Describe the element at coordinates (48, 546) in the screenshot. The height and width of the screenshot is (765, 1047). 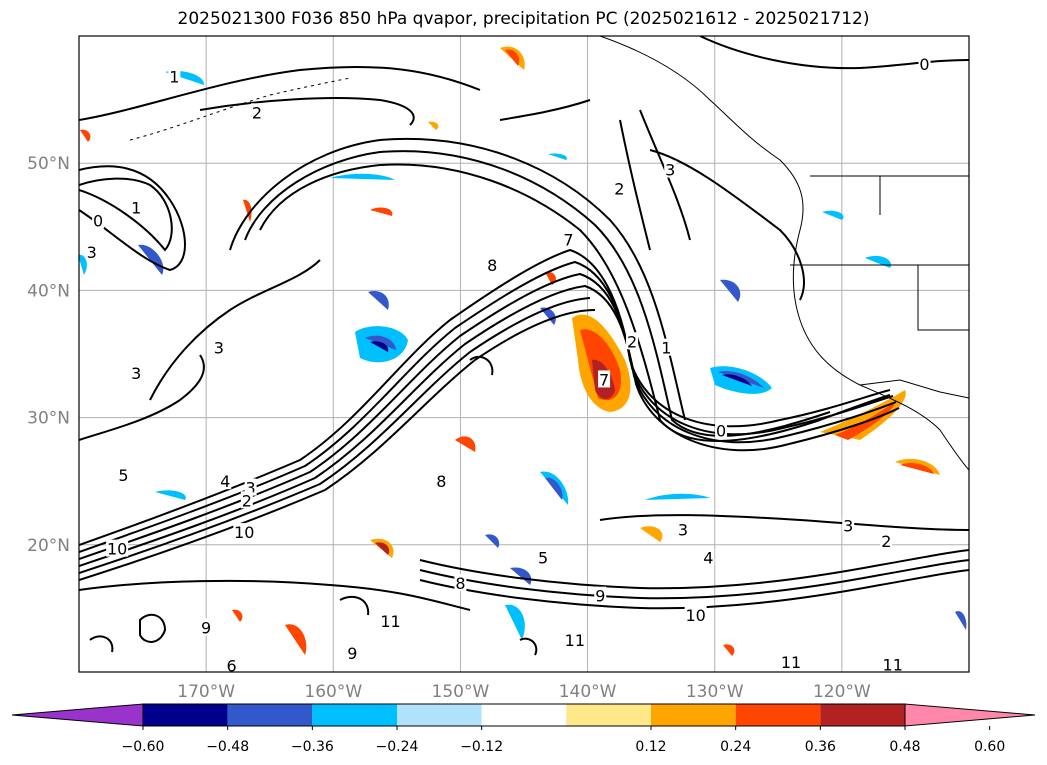
I see `lat-tick-label: 20°N` at that location.